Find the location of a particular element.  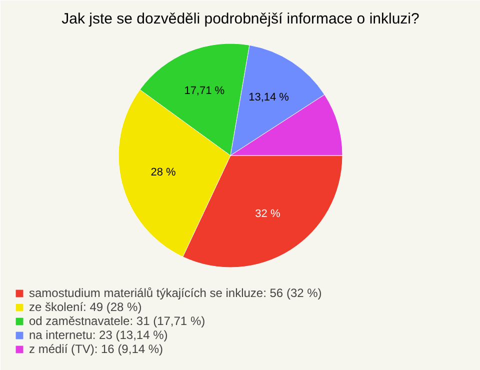

legend-label: samostudium materiálů týkajících se inkluze: 56 (32 %) is located at coordinates (175, 293).